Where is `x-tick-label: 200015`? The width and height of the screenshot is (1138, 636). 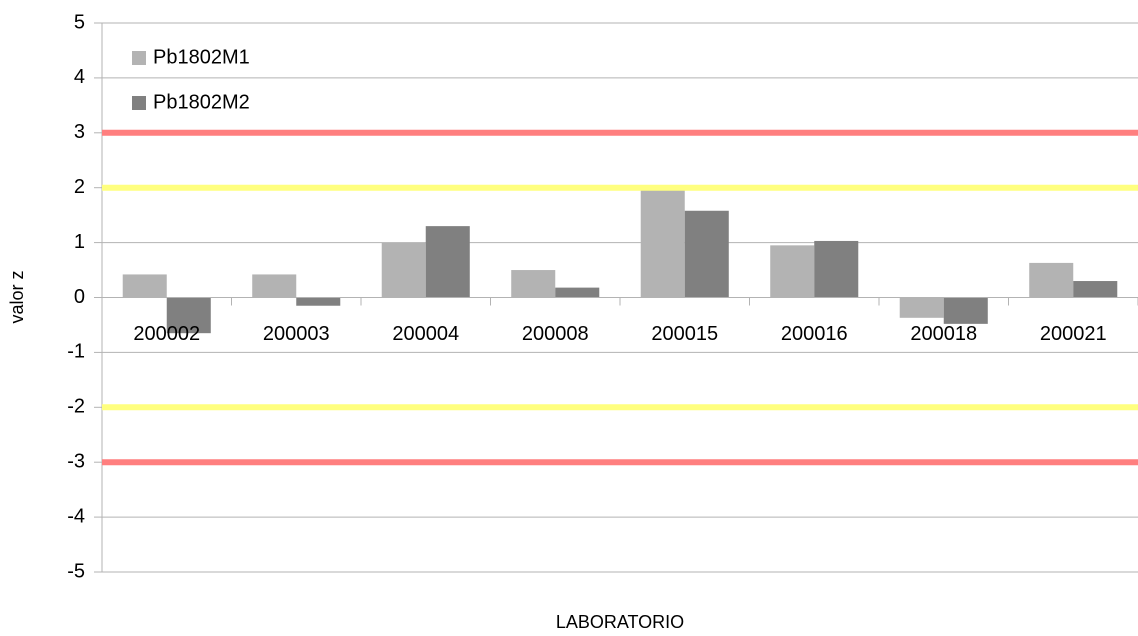
x-tick-label: 200015 is located at coordinates (684, 334).